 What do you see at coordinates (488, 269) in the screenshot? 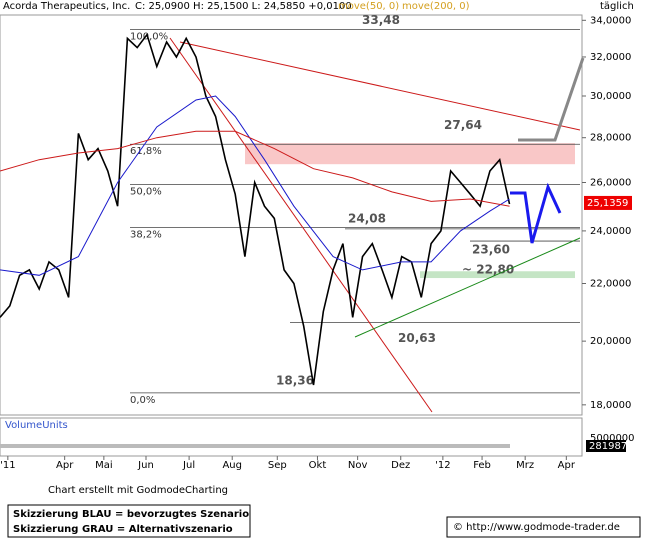
I see `level-label: ~ 22,80` at bounding box center [488, 269].